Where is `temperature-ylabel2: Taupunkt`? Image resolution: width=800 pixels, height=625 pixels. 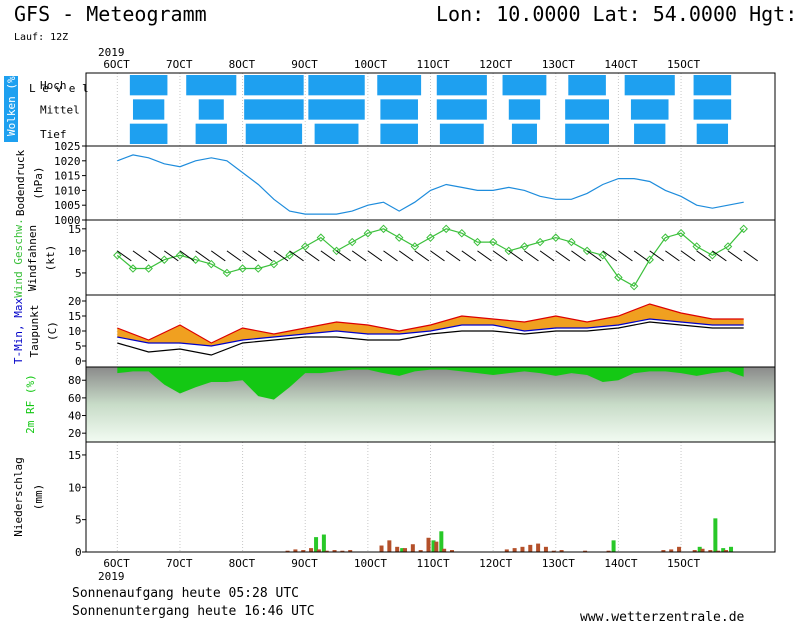 temperature-ylabel2: Taupunkt is located at coordinates (34, 331).